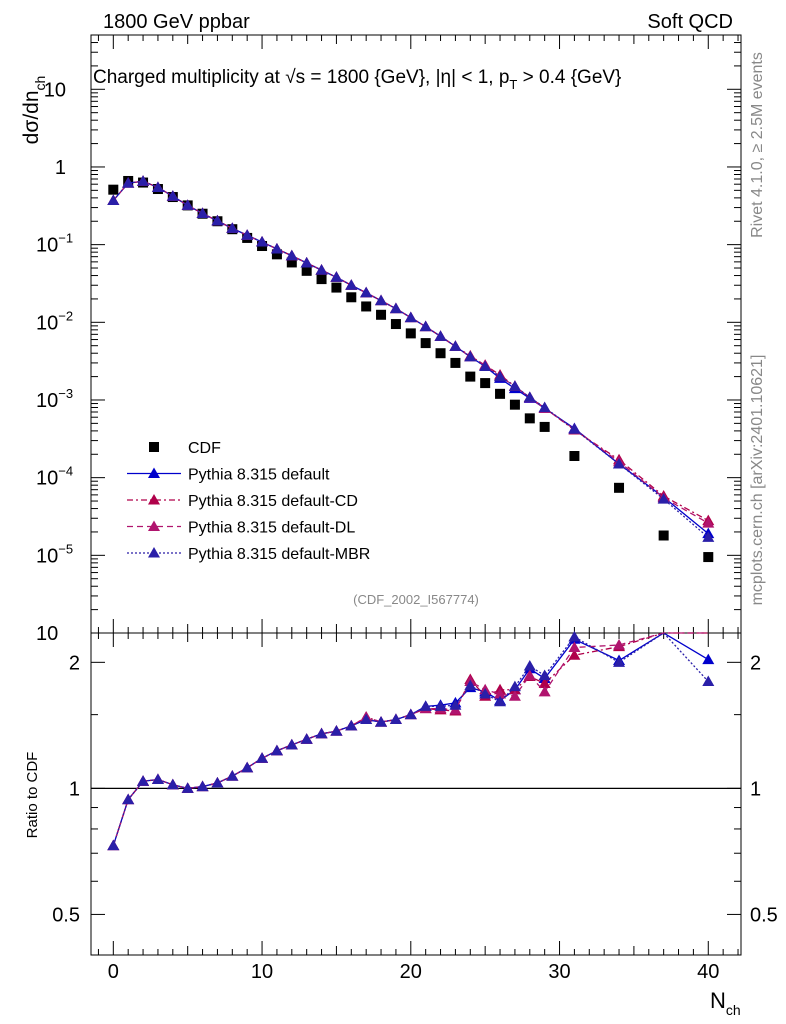 This screenshot has height=1024, width=786. I want to click on legend-item: CDF, so click(185, 448).